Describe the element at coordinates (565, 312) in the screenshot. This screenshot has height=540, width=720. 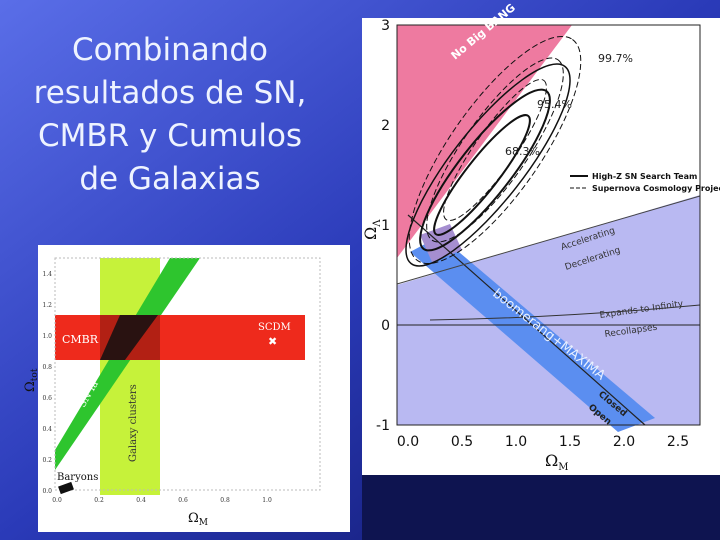
I see `recollapse-line` at that location.